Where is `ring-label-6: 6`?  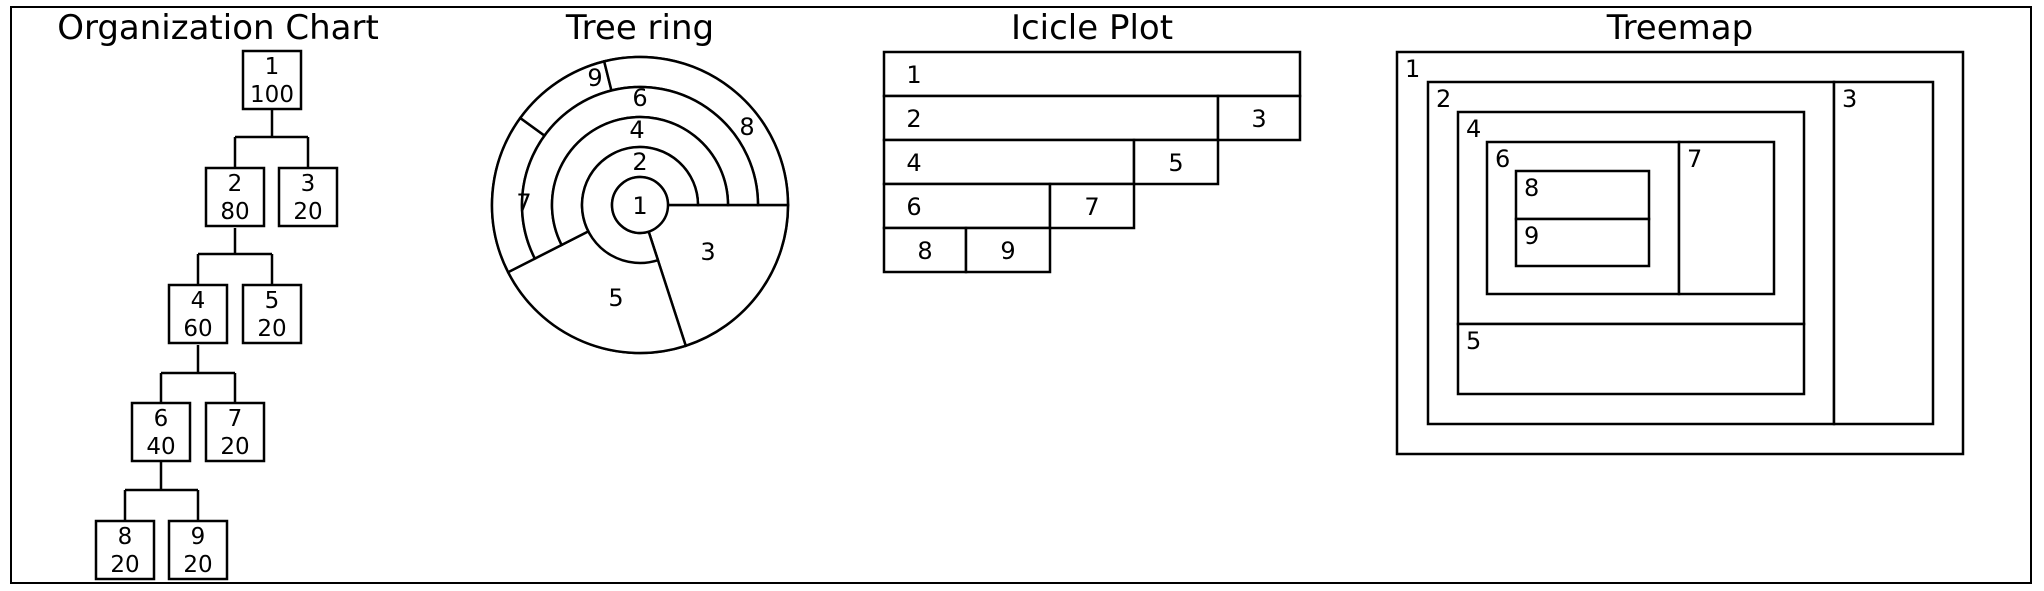 ring-label-6: 6 is located at coordinates (639, 98).